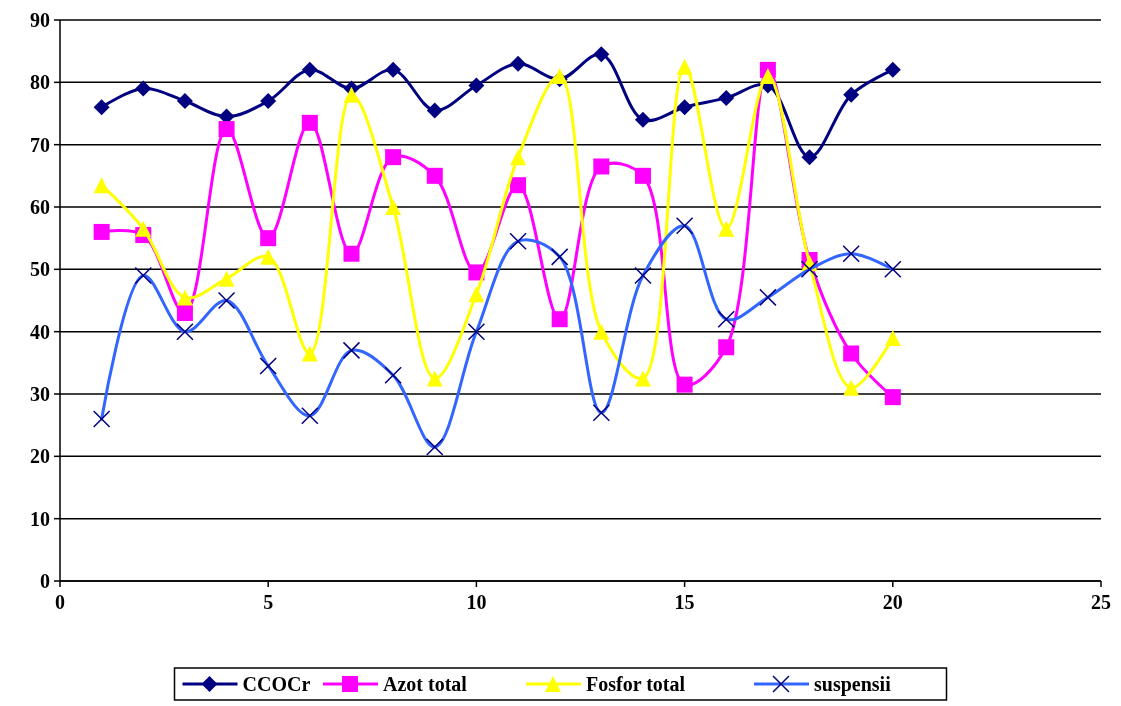 This screenshot has height=706, width=1121. What do you see at coordinates (853, 684) in the screenshot?
I see `legend-label: suspensii` at bounding box center [853, 684].